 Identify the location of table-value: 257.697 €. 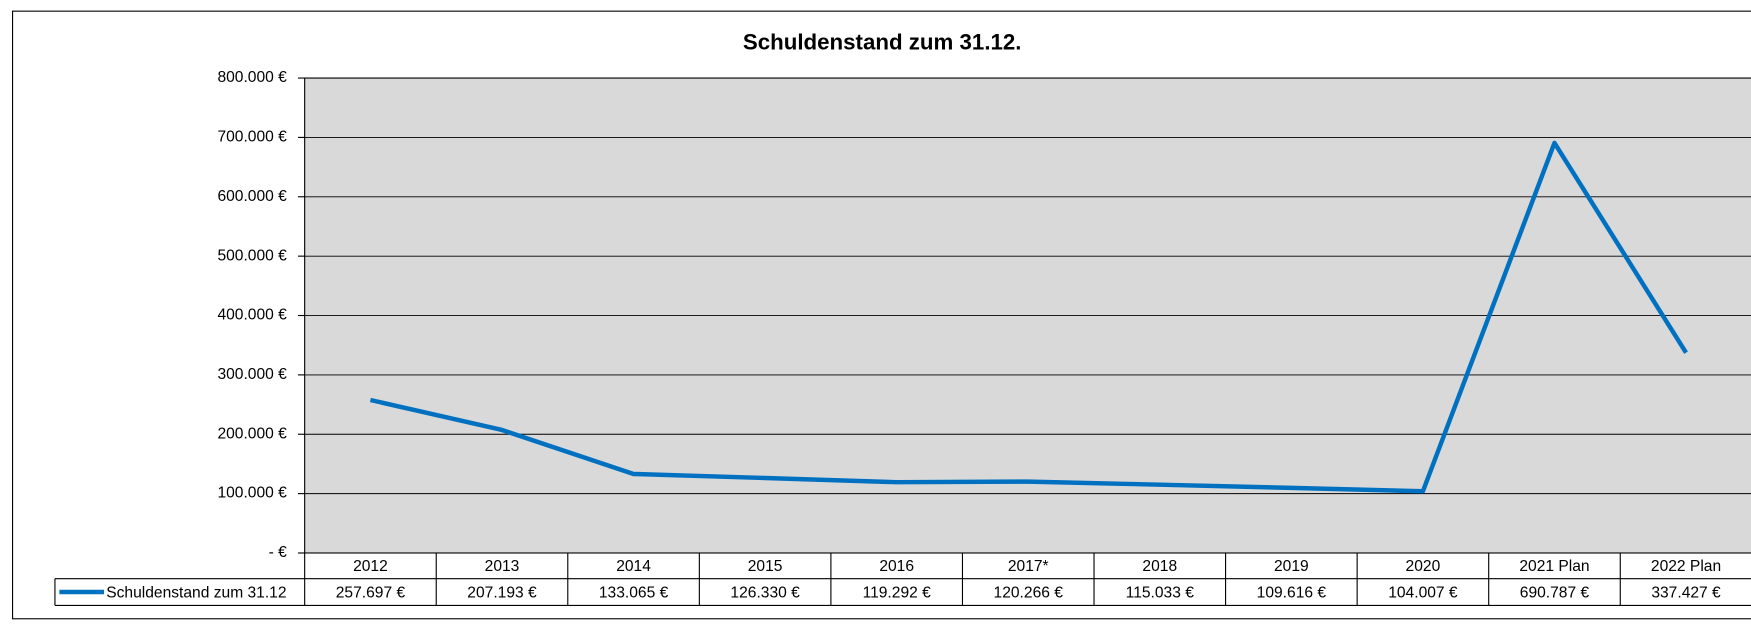
(371, 592).